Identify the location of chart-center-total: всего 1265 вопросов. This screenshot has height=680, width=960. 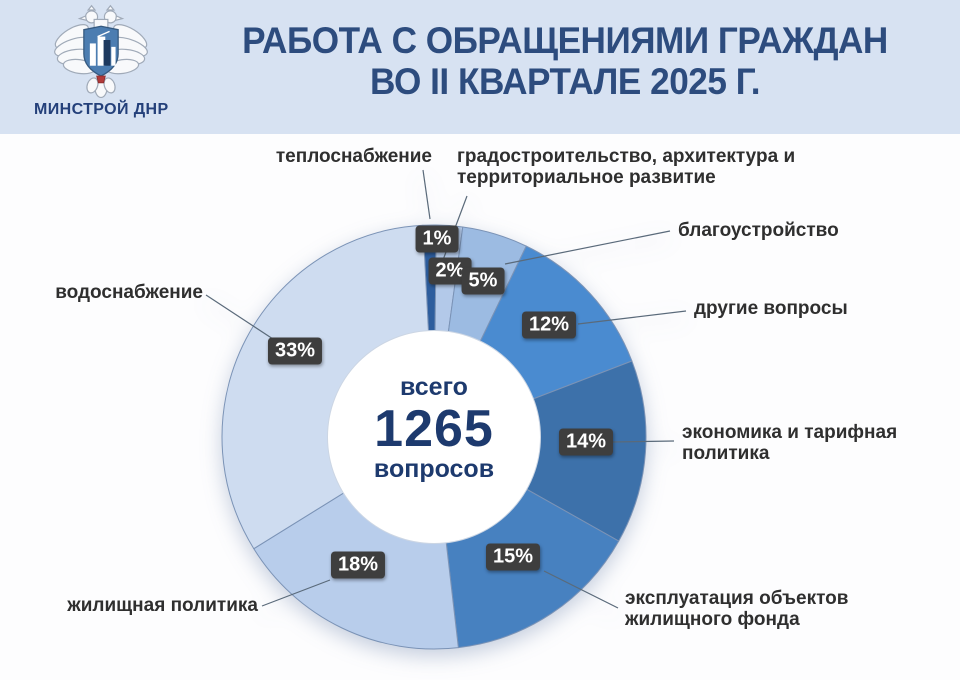
(434, 428).